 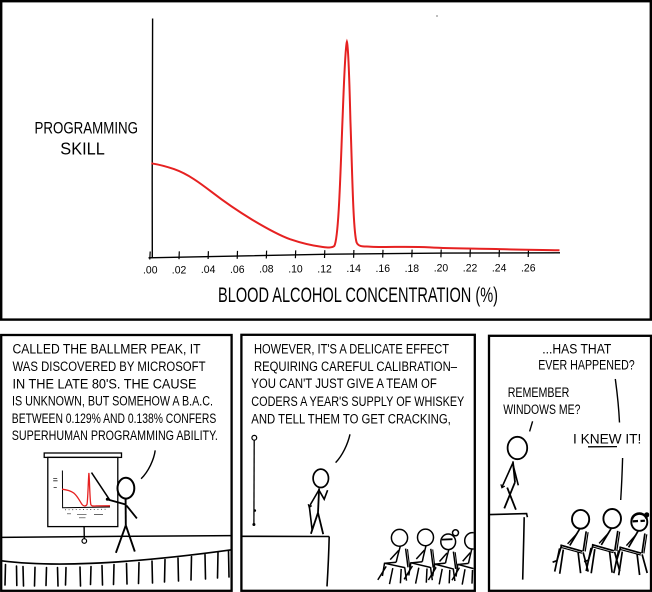 I want to click on svg-text: WAS DISCOVERED BY MICROSOFT, so click(x=109, y=367).